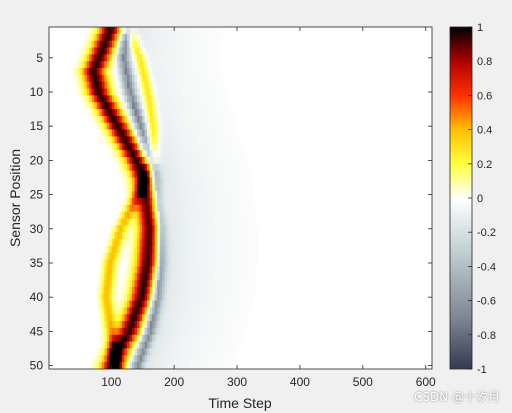 The height and width of the screenshot is (413, 512). Describe the element at coordinates (484, 62) in the screenshot. I see `colorbar-tick-label: 0.8` at that location.